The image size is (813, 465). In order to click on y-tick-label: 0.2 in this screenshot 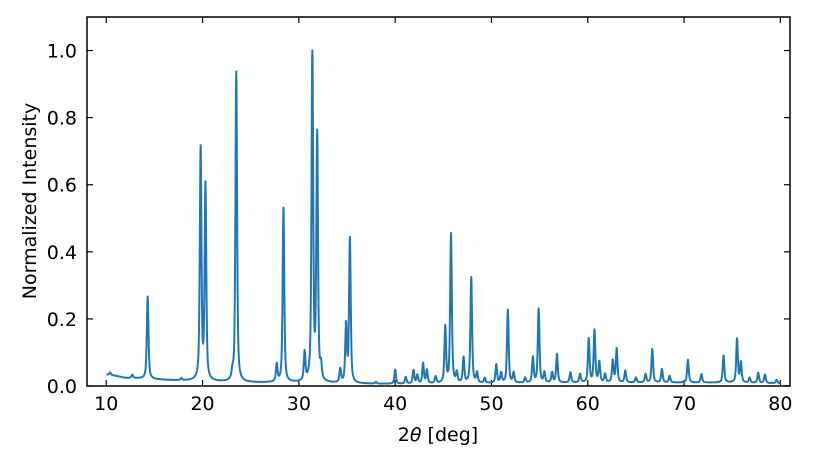, I will do `click(62, 320)`.